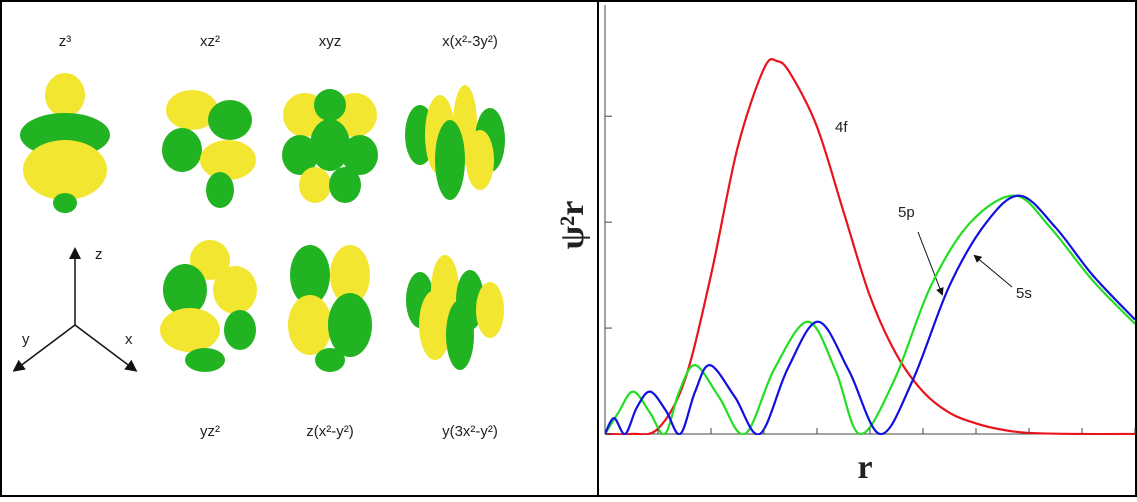  I want to click on axis-letter: x, so click(129, 339).